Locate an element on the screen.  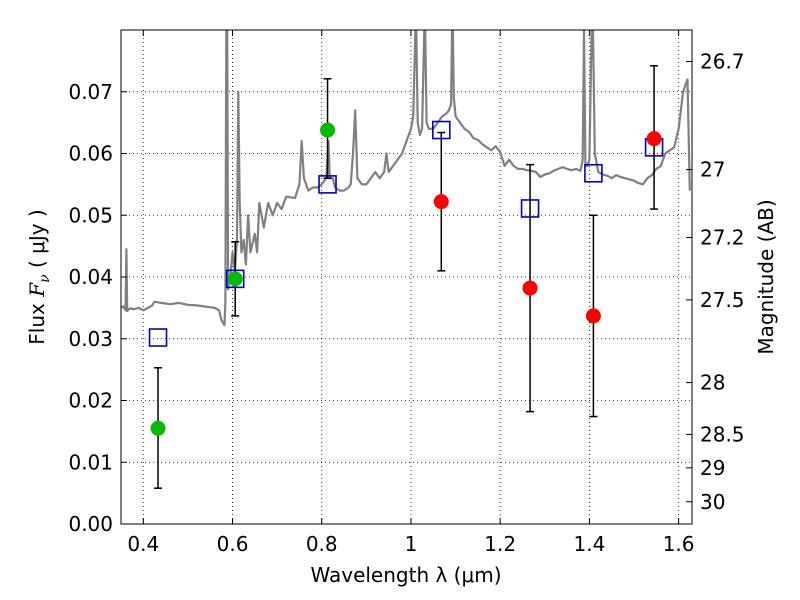
y-tick-label: 0.05 is located at coordinates (90, 215).